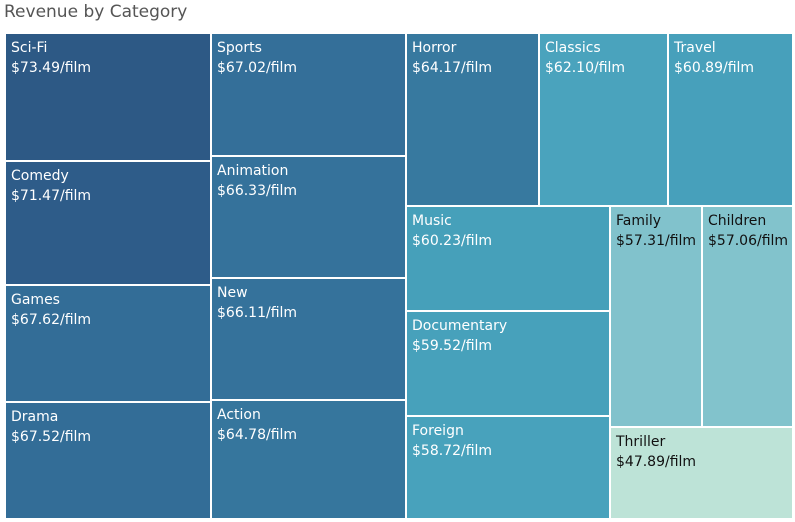  I want to click on tile-label: Games, so click(35, 300).